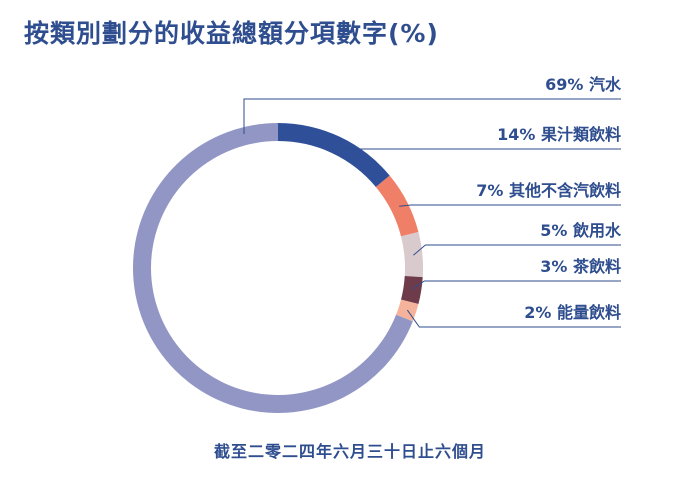 The image size is (700, 488). I want to click on slice-label-2: 7% 其他不含汽飲料, so click(548, 190).